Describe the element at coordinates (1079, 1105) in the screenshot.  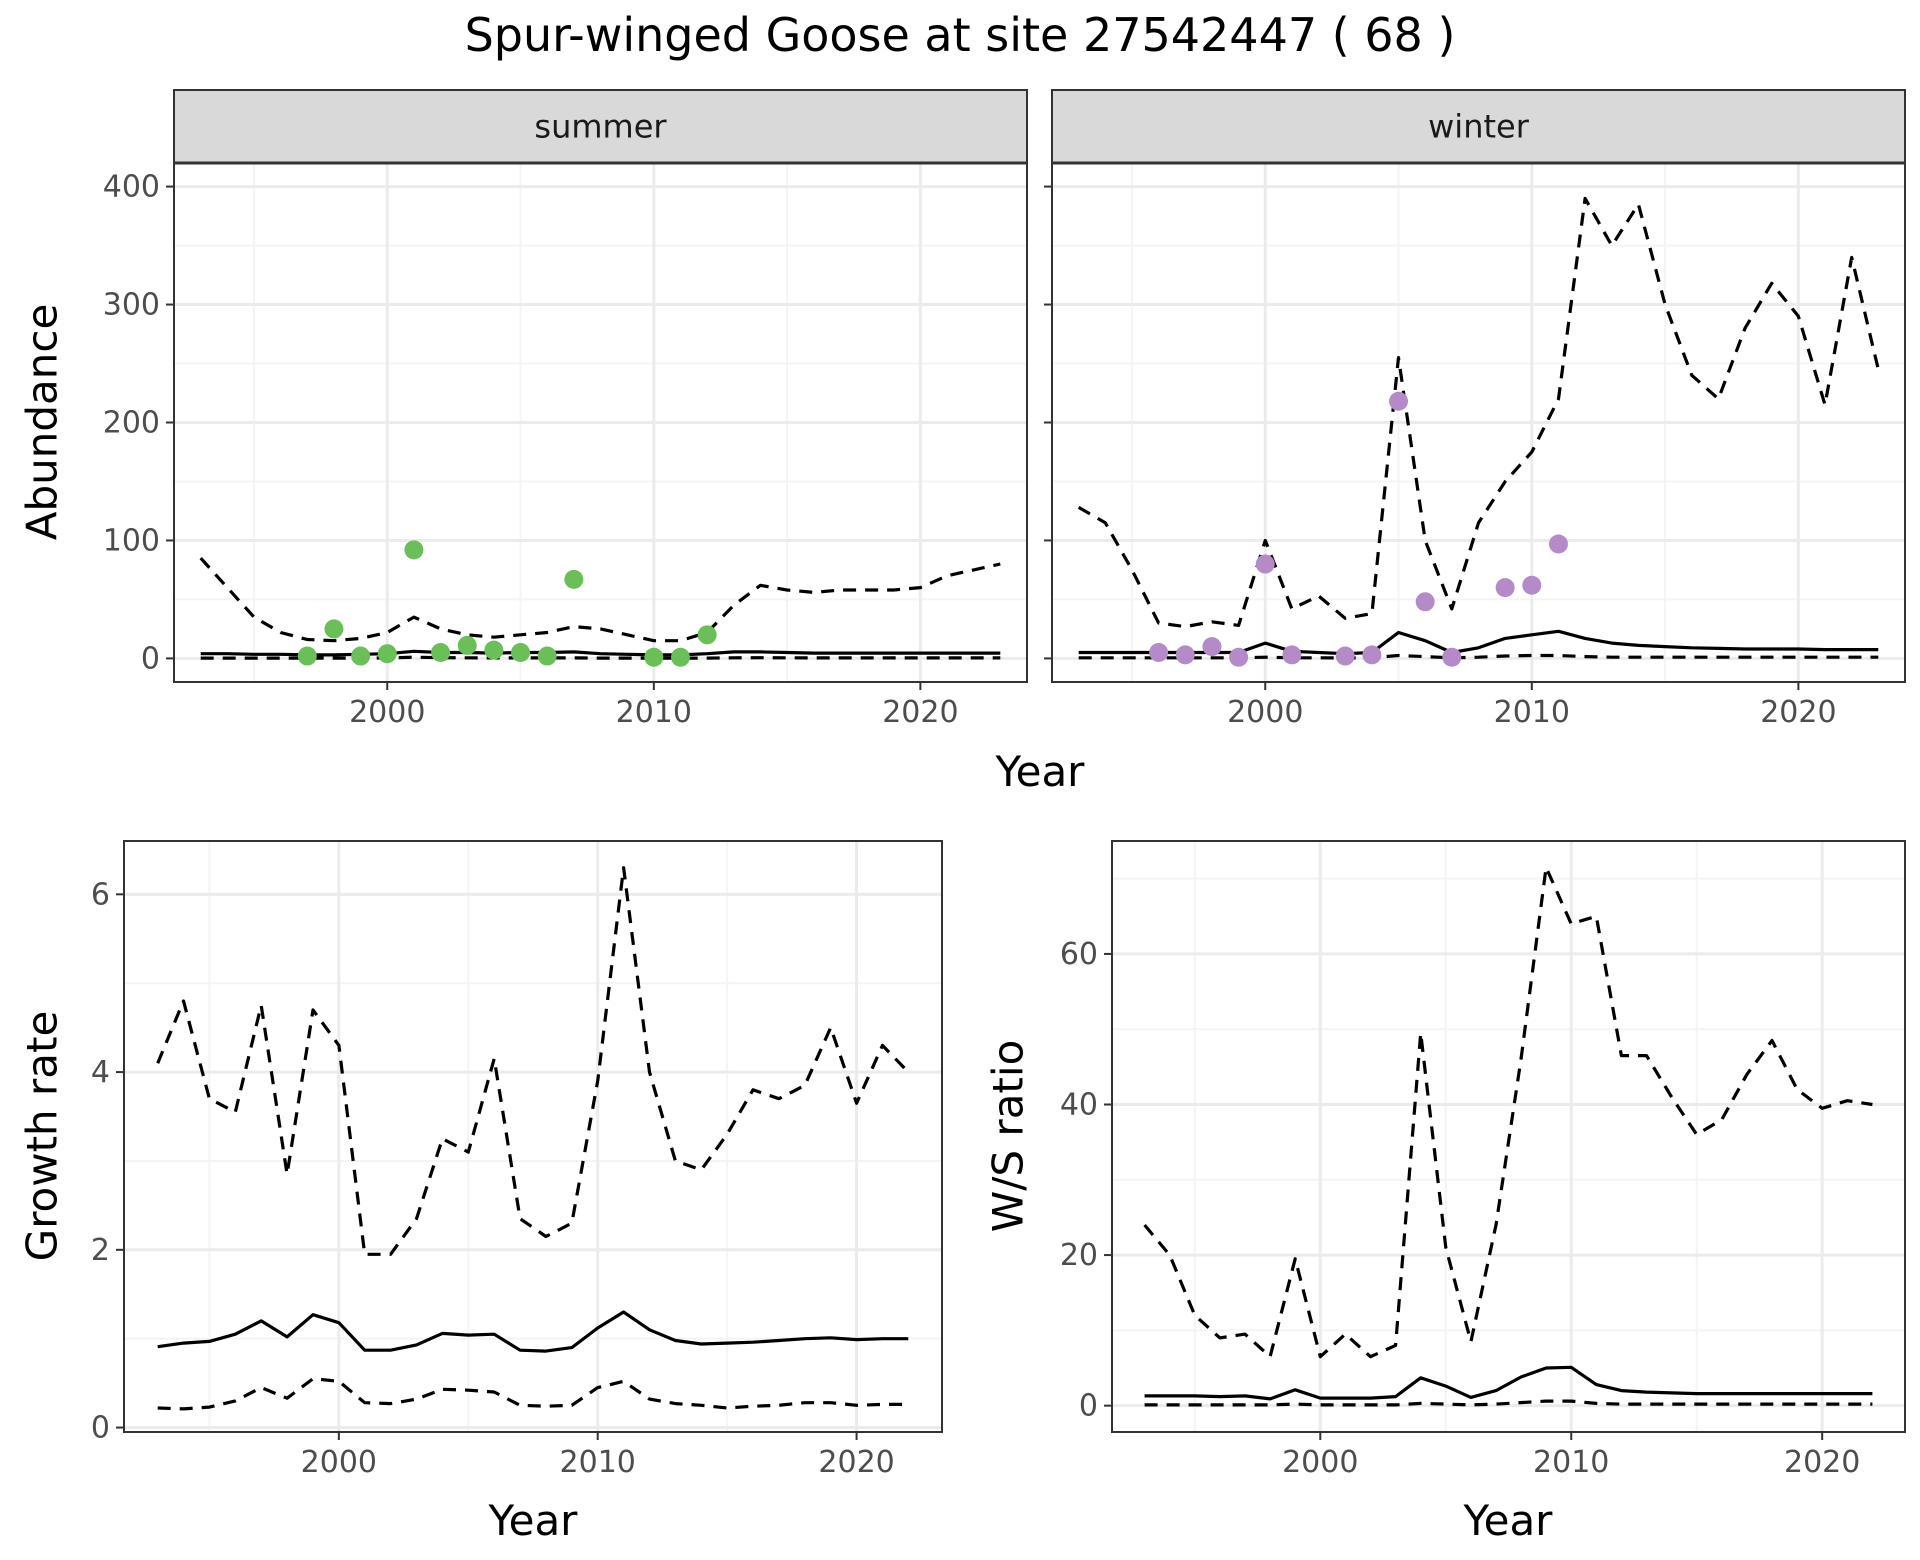
I see `y-tick-label: 40` at that location.